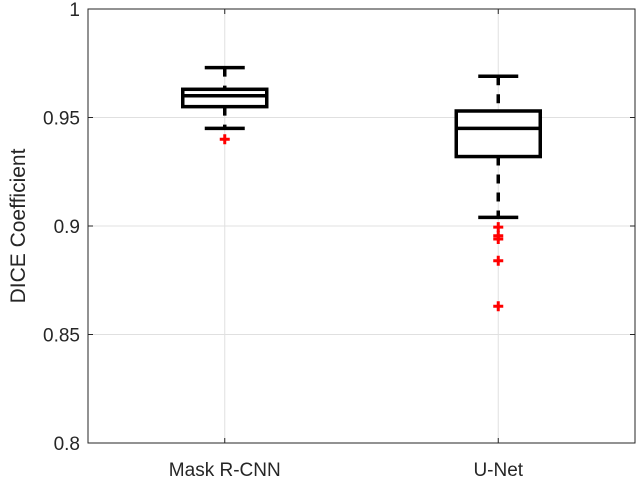 The width and height of the screenshot is (638, 480). What do you see at coordinates (61, 119) in the screenshot?
I see `y-tick-label: 0.95` at bounding box center [61, 119].